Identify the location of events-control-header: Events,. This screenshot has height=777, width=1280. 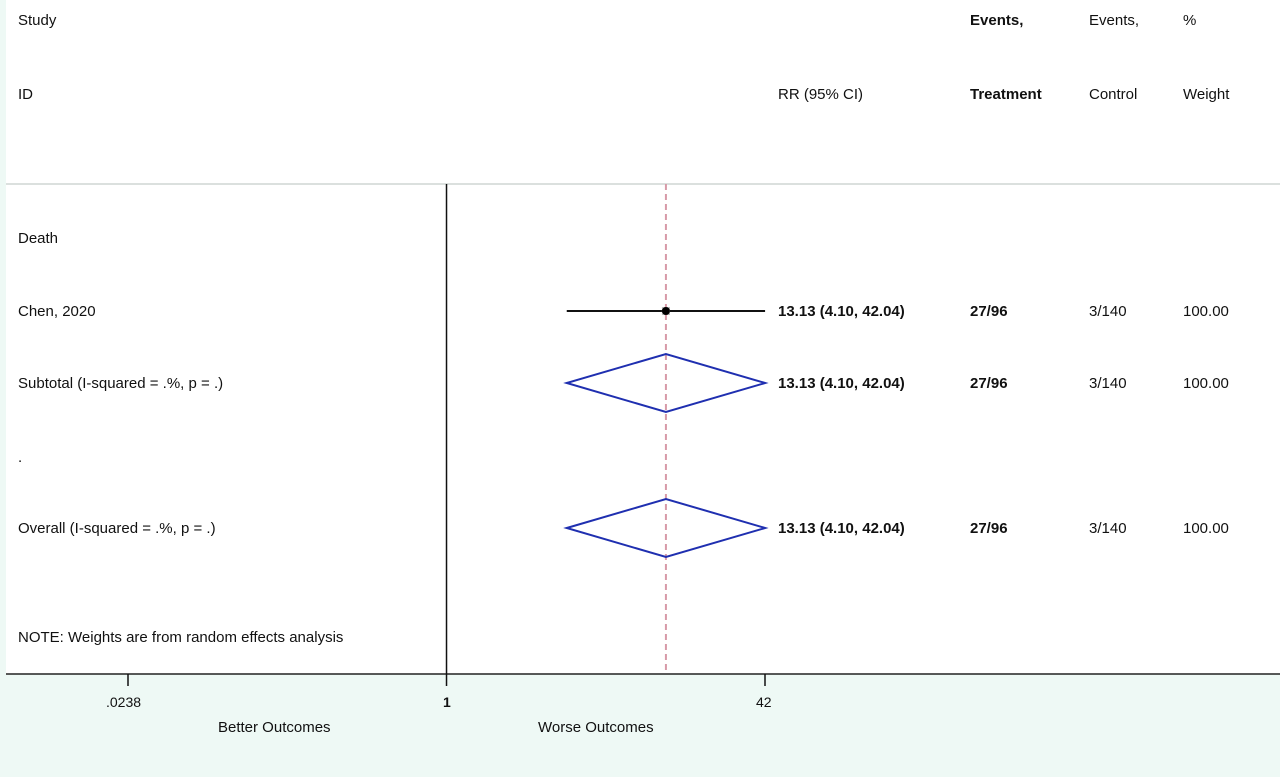
(1114, 20).